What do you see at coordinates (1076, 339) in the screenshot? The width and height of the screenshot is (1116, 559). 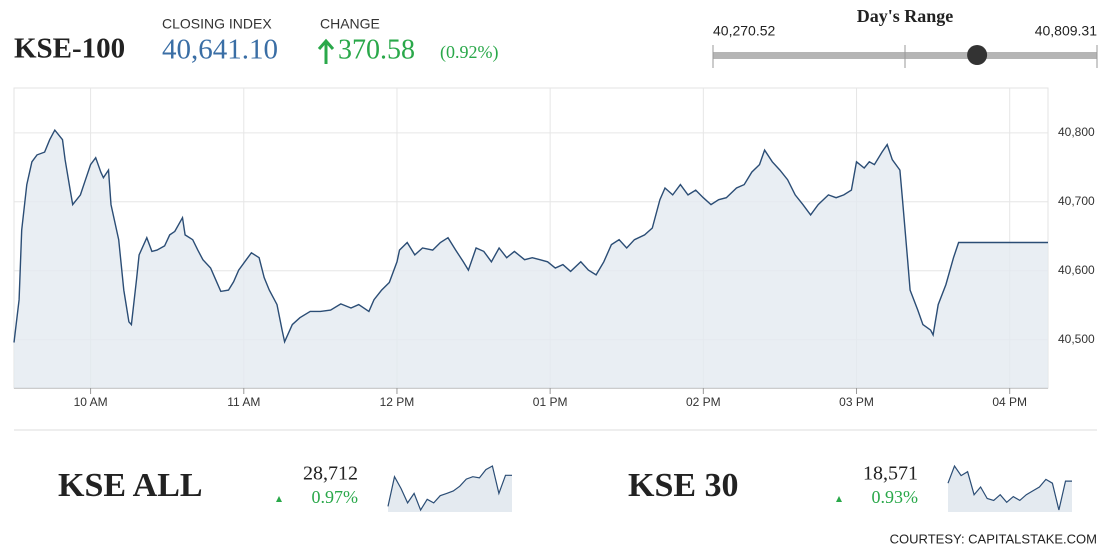 I see `y-tick-label: 40,500` at bounding box center [1076, 339].